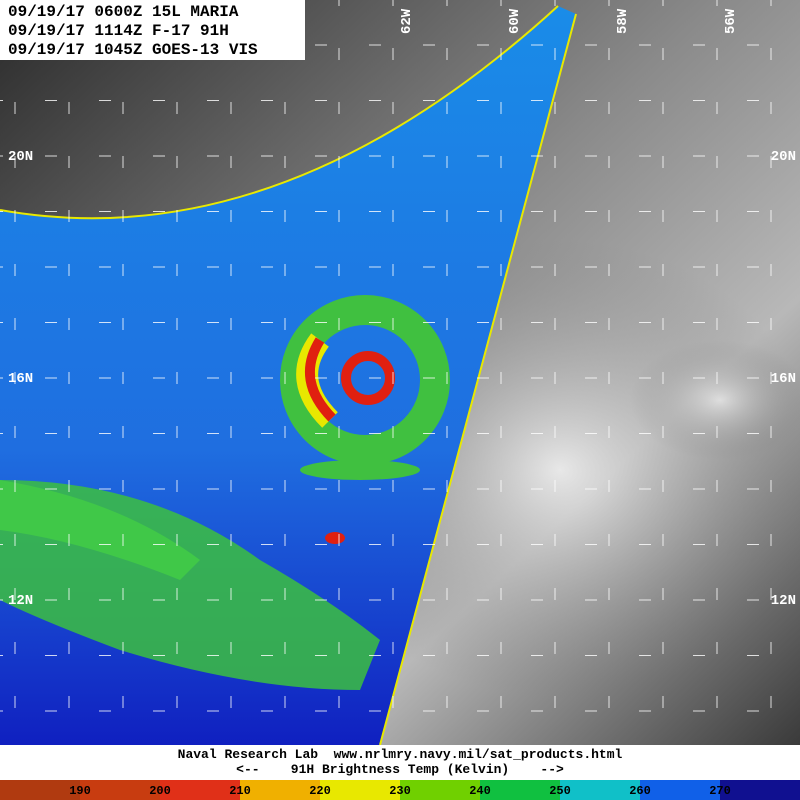 The height and width of the screenshot is (800, 800). Describe the element at coordinates (560, 791) in the screenshot. I see `color-bar-label: 250` at that location.